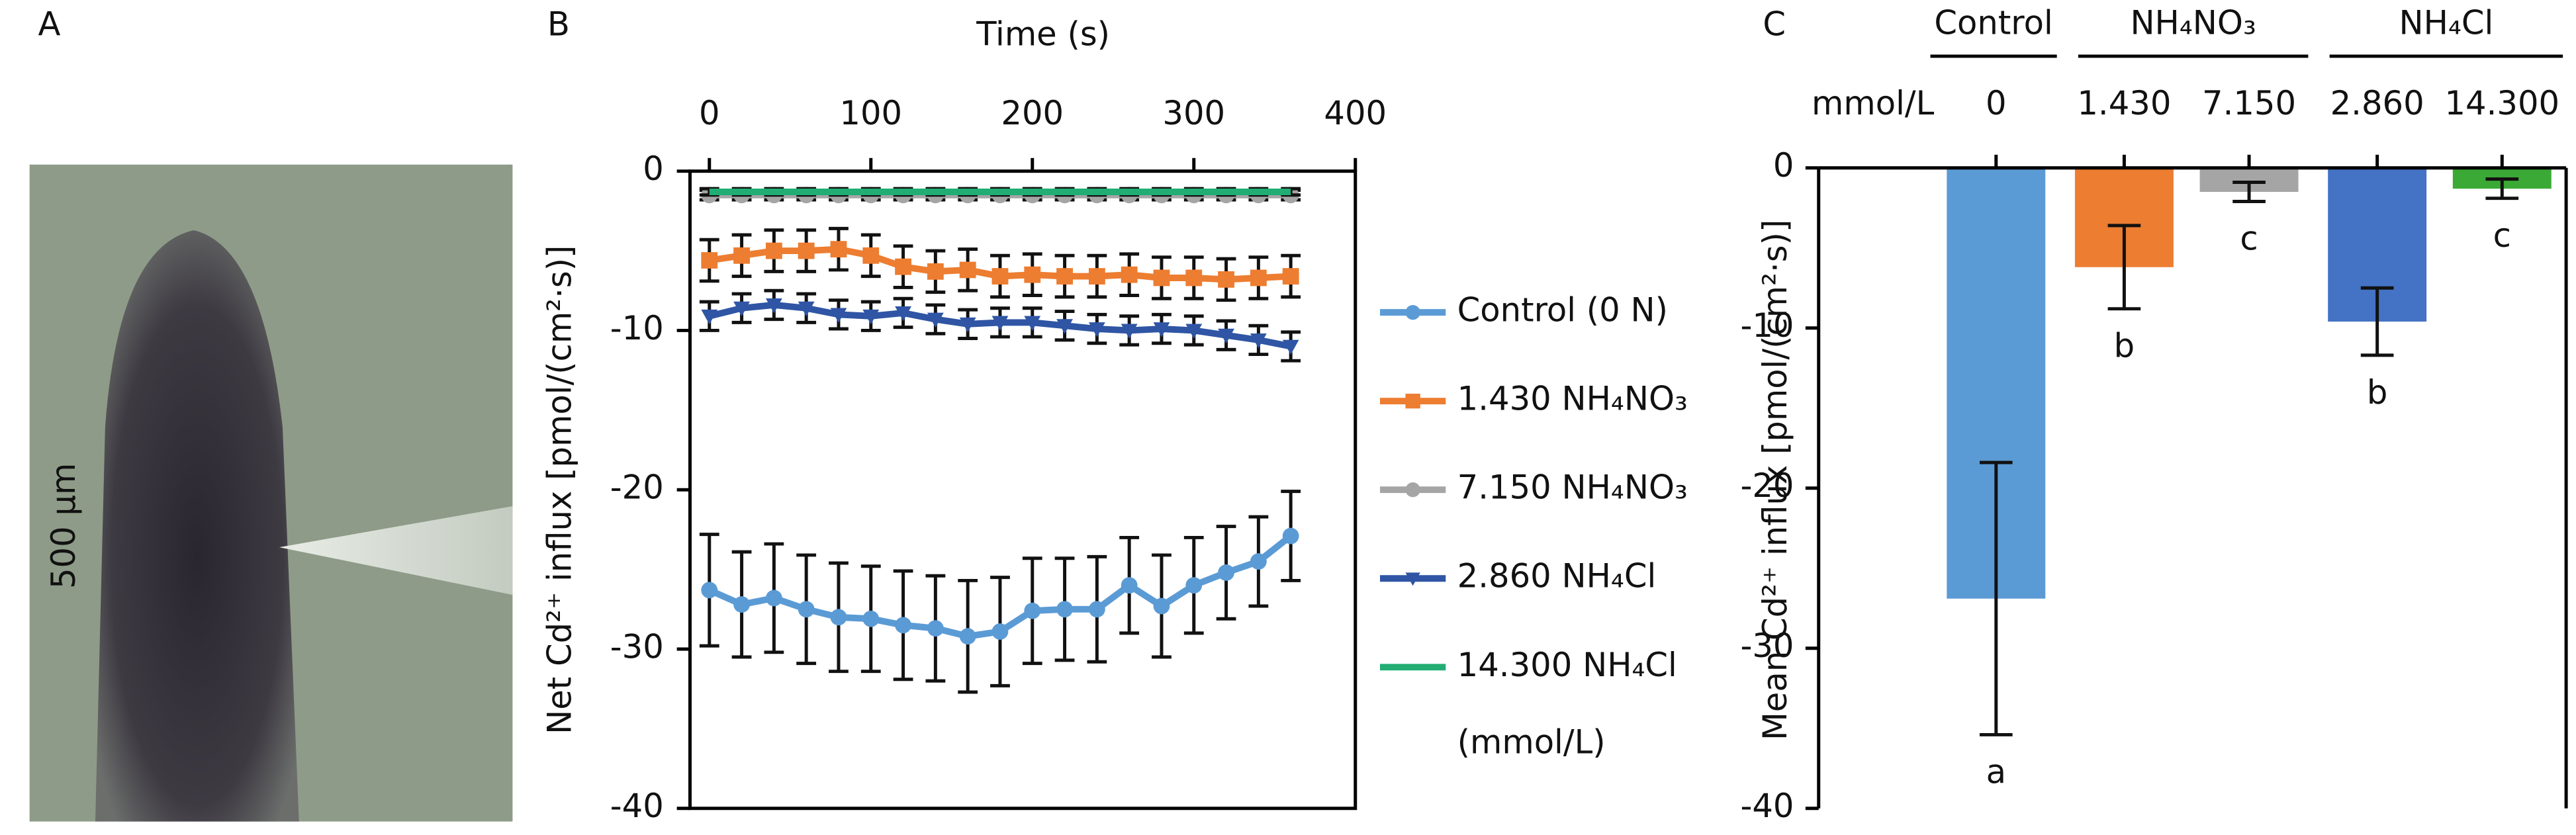 The height and width of the screenshot is (835, 2576). Describe the element at coordinates (1032, 113) in the screenshot. I see `x-tick-label: 200` at that location.